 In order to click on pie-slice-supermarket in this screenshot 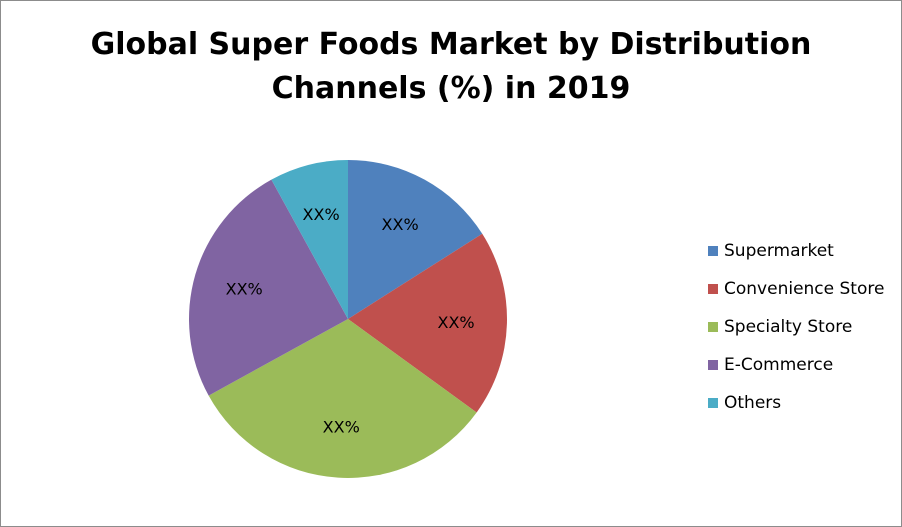, I will do `click(415, 239)`.